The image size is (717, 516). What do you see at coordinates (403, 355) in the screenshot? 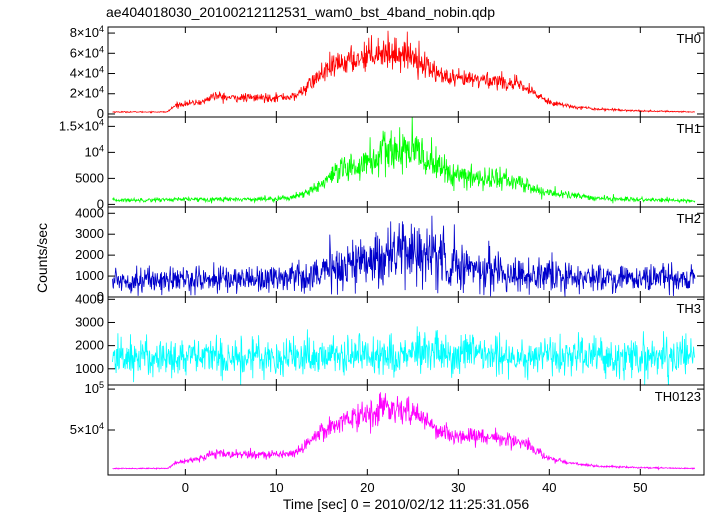
I see `series-line-th3` at bounding box center [403, 355].